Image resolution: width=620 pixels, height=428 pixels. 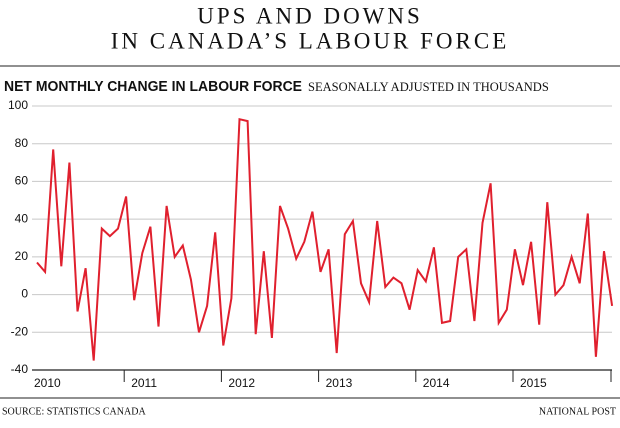 What do you see at coordinates (310, 15) in the screenshot?
I see `chart-title: UPS AND DOWNS` at bounding box center [310, 15].